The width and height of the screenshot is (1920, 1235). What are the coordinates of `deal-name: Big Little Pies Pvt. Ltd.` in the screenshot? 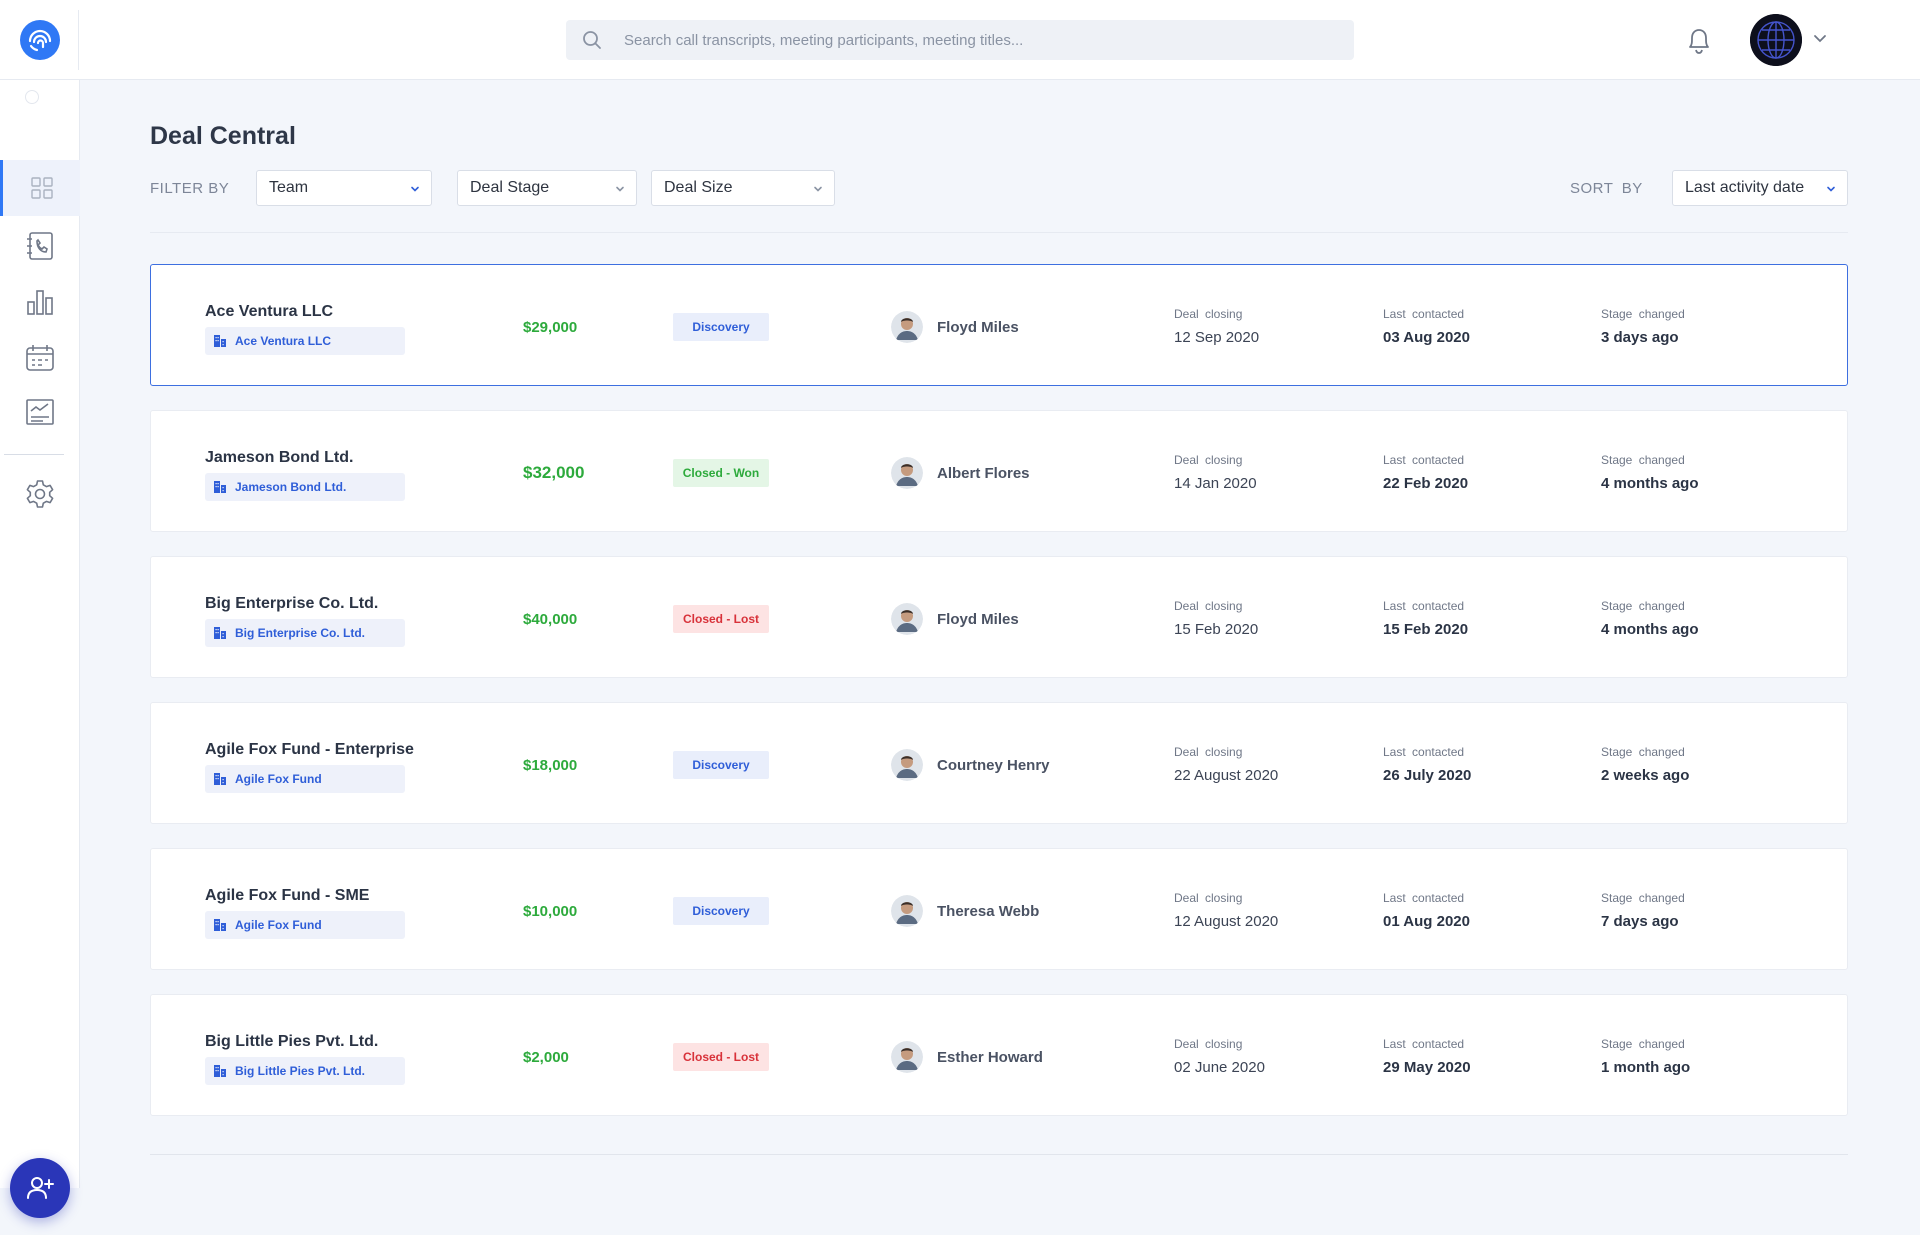 It's located at (292, 1041).